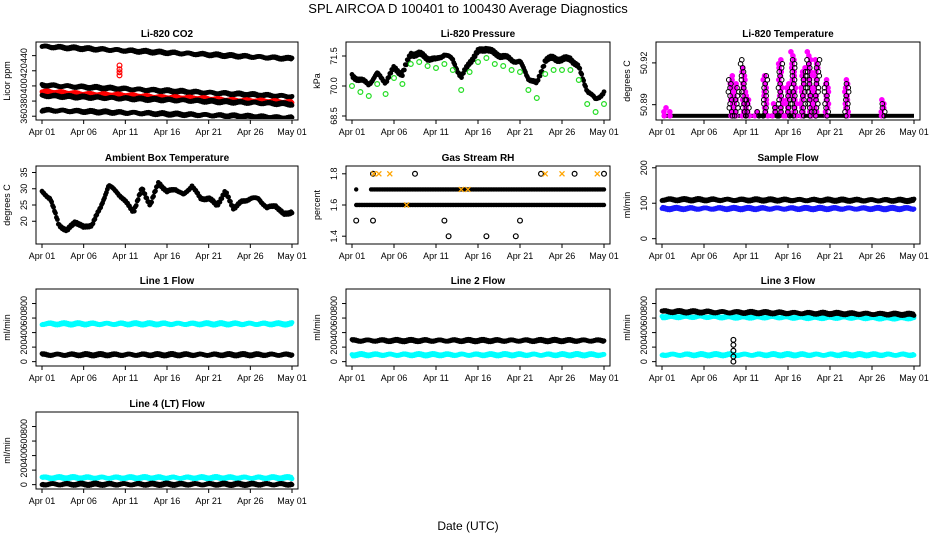  What do you see at coordinates (644, 63) in the screenshot?
I see `y-tick-label: 50.92` at bounding box center [644, 63].